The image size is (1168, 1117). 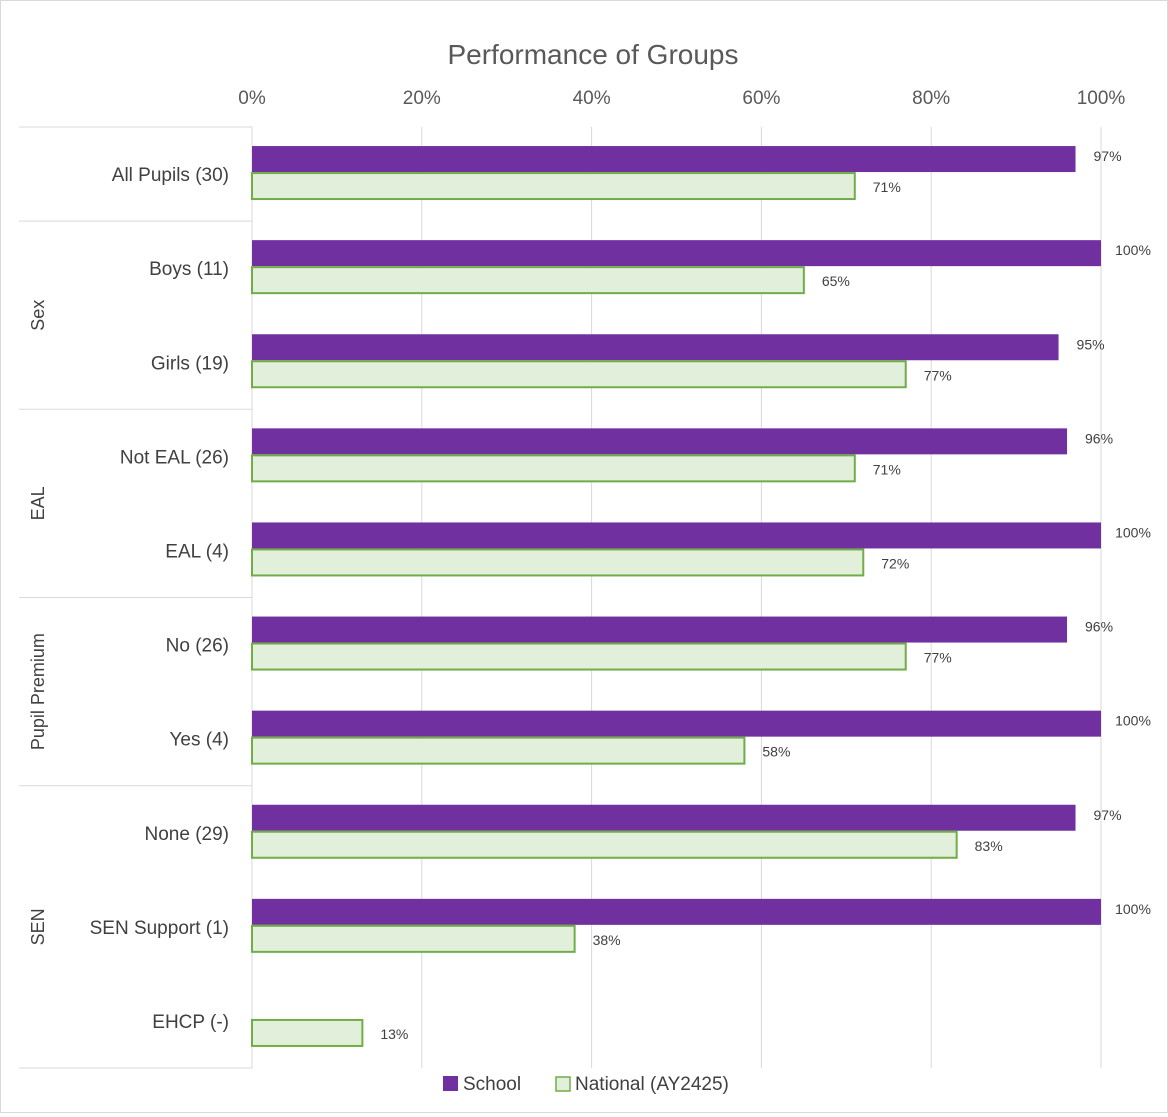 What do you see at coordinates (190, 363) in the screenshot?
I see `category-label: Girls (19)` at bounding box center [190, 363].